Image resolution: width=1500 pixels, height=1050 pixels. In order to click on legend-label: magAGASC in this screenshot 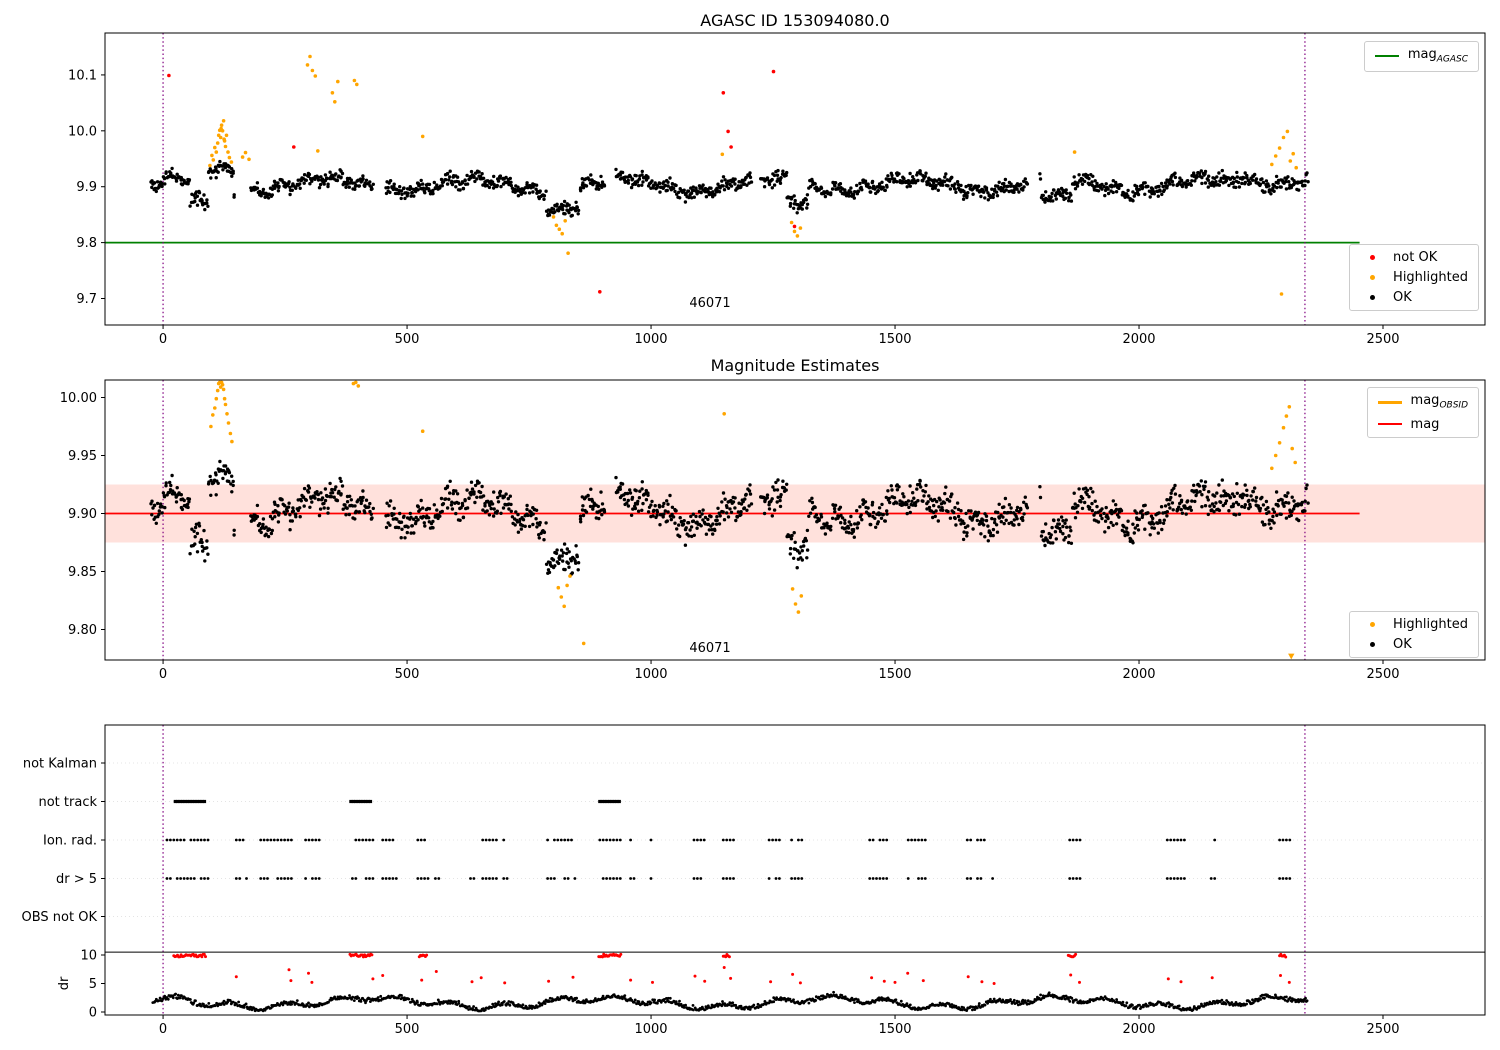, I will do `click(1437, 56)`.